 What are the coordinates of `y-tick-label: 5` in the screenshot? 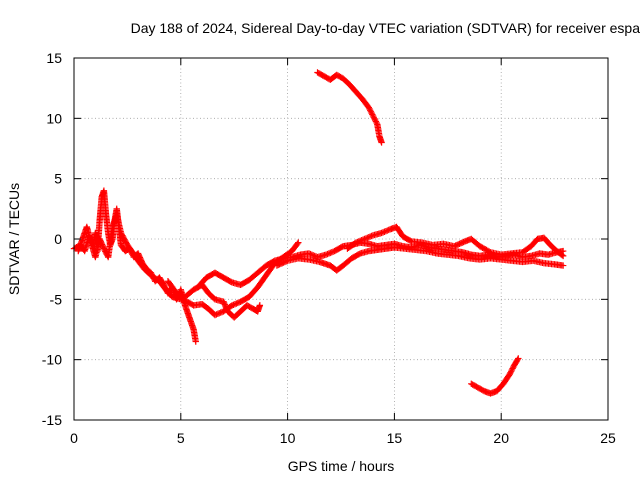 It's located at (58, 179).